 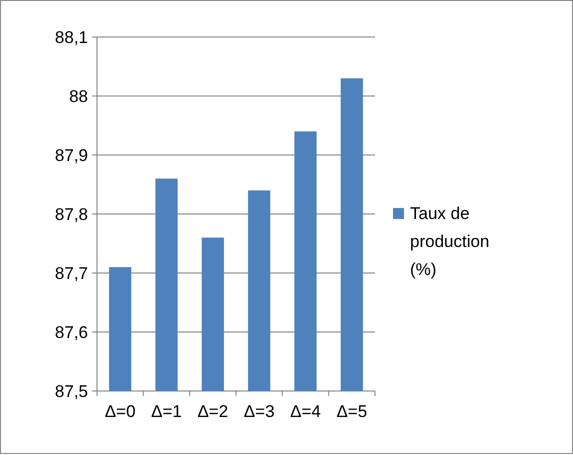 I want to click on x-tick-label: Δ=3, so click(x=259, y=411).